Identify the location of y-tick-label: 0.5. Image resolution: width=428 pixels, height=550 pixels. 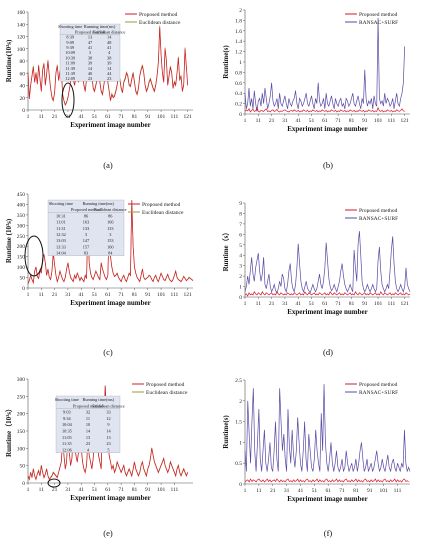
(238, 464).